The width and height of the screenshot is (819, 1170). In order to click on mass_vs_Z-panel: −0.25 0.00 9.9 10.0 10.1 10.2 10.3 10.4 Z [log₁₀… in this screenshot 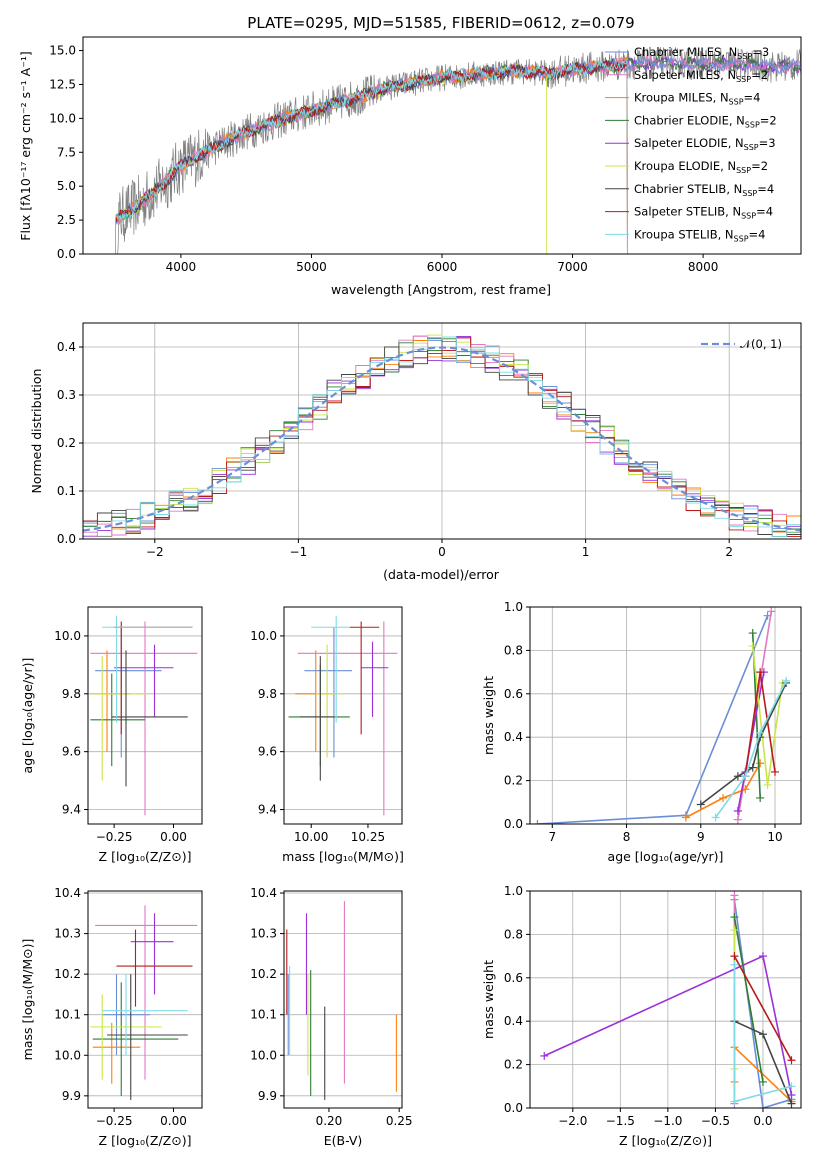, I will do `click(111, 1017)`.